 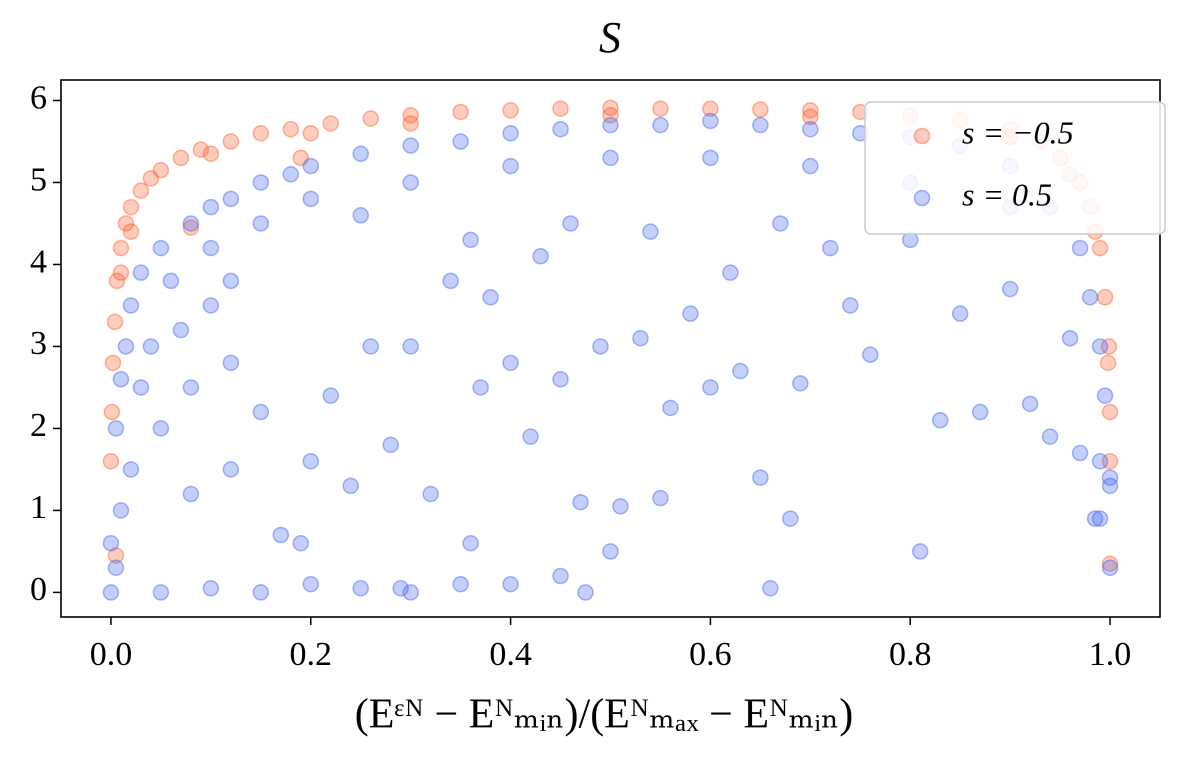 I want to click on legend-marker, so click(x=922, y=136).